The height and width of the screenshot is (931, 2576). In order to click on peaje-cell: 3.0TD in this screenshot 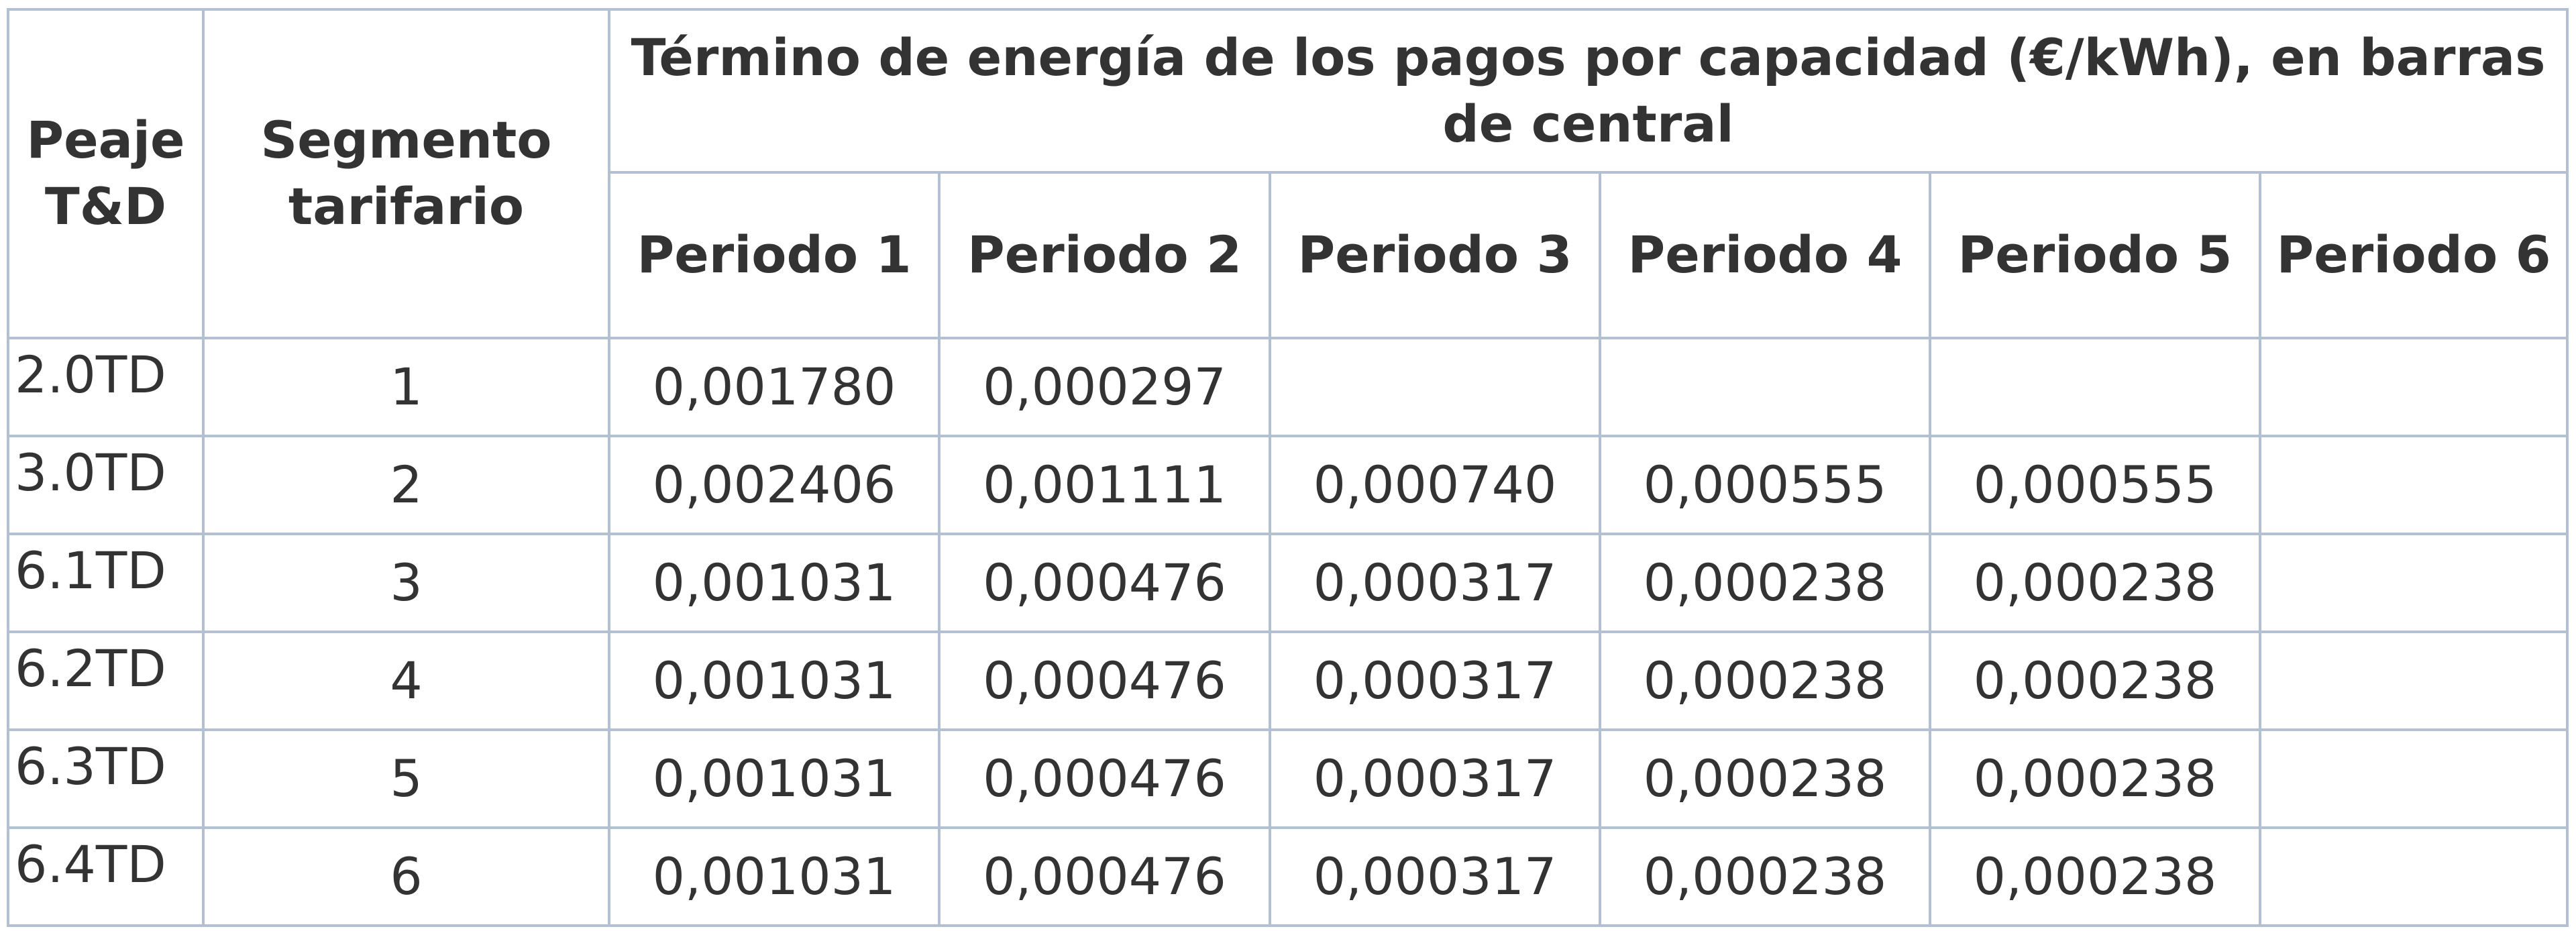, I will do `click(106, 485)`.